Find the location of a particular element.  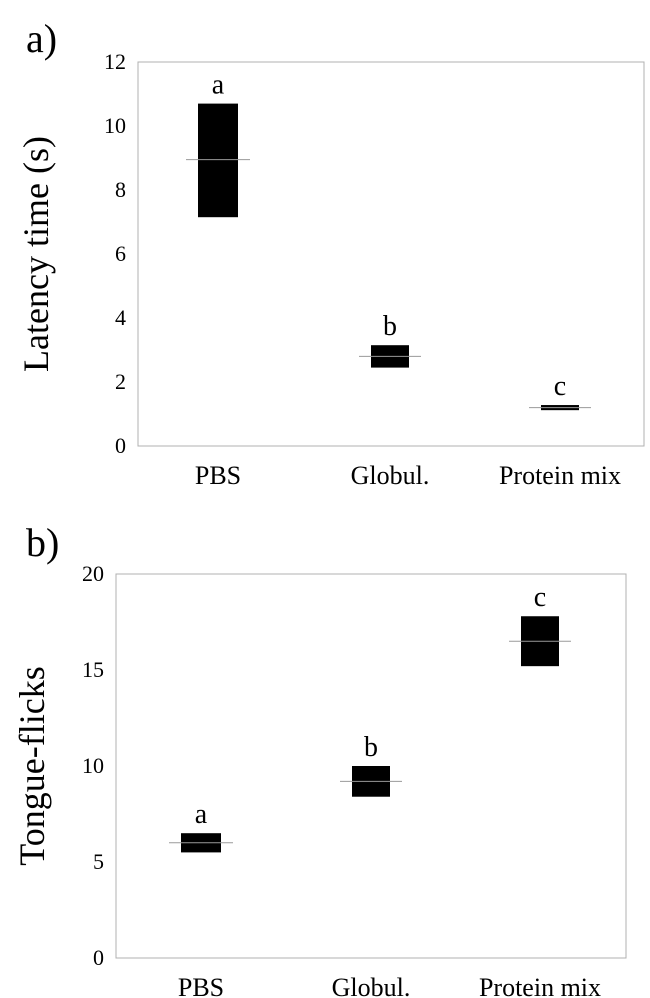

y-tick-label: 5 is located at coordinates (98, 861).